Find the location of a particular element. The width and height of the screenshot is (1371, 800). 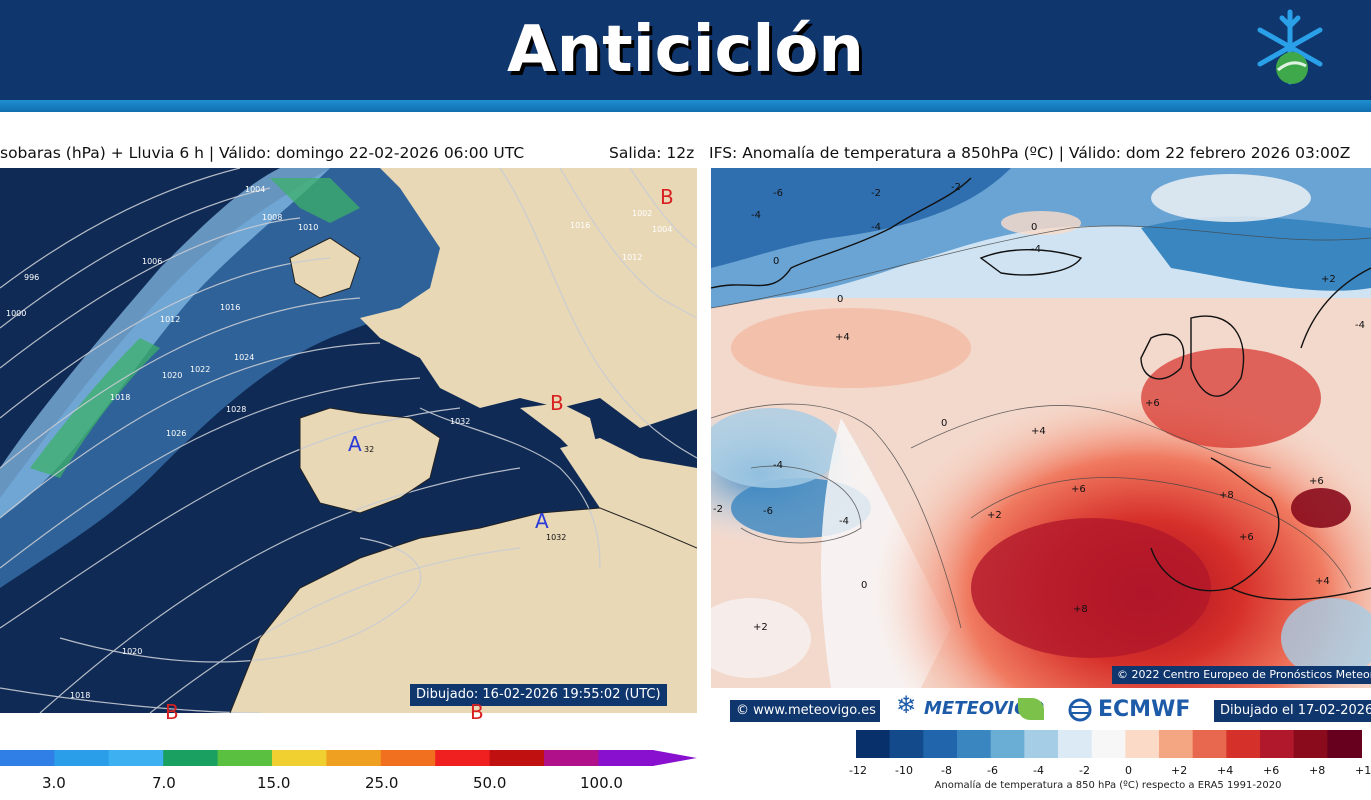

svg-text: 1010 is located at coordinates (308, 227).